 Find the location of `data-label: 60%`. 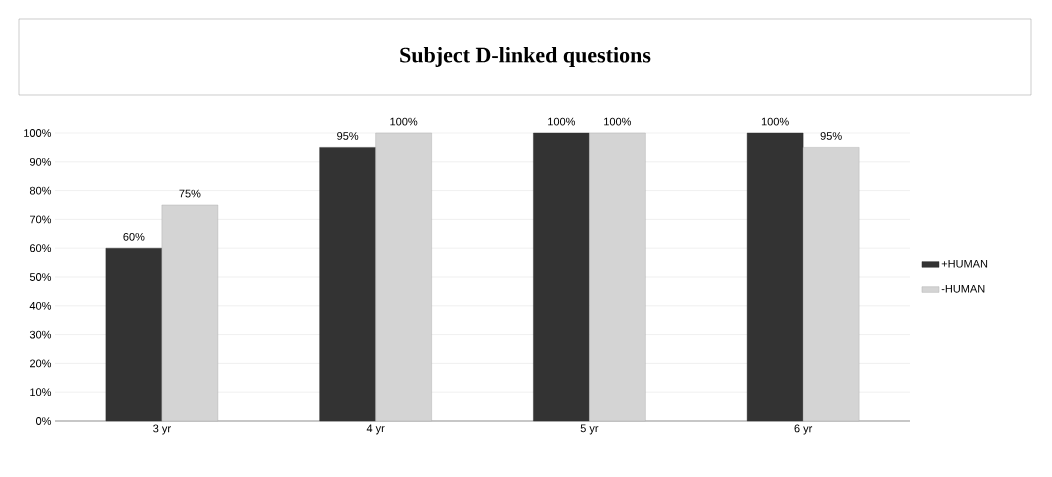

data-label: 60% is located at coordinates (134, 236).